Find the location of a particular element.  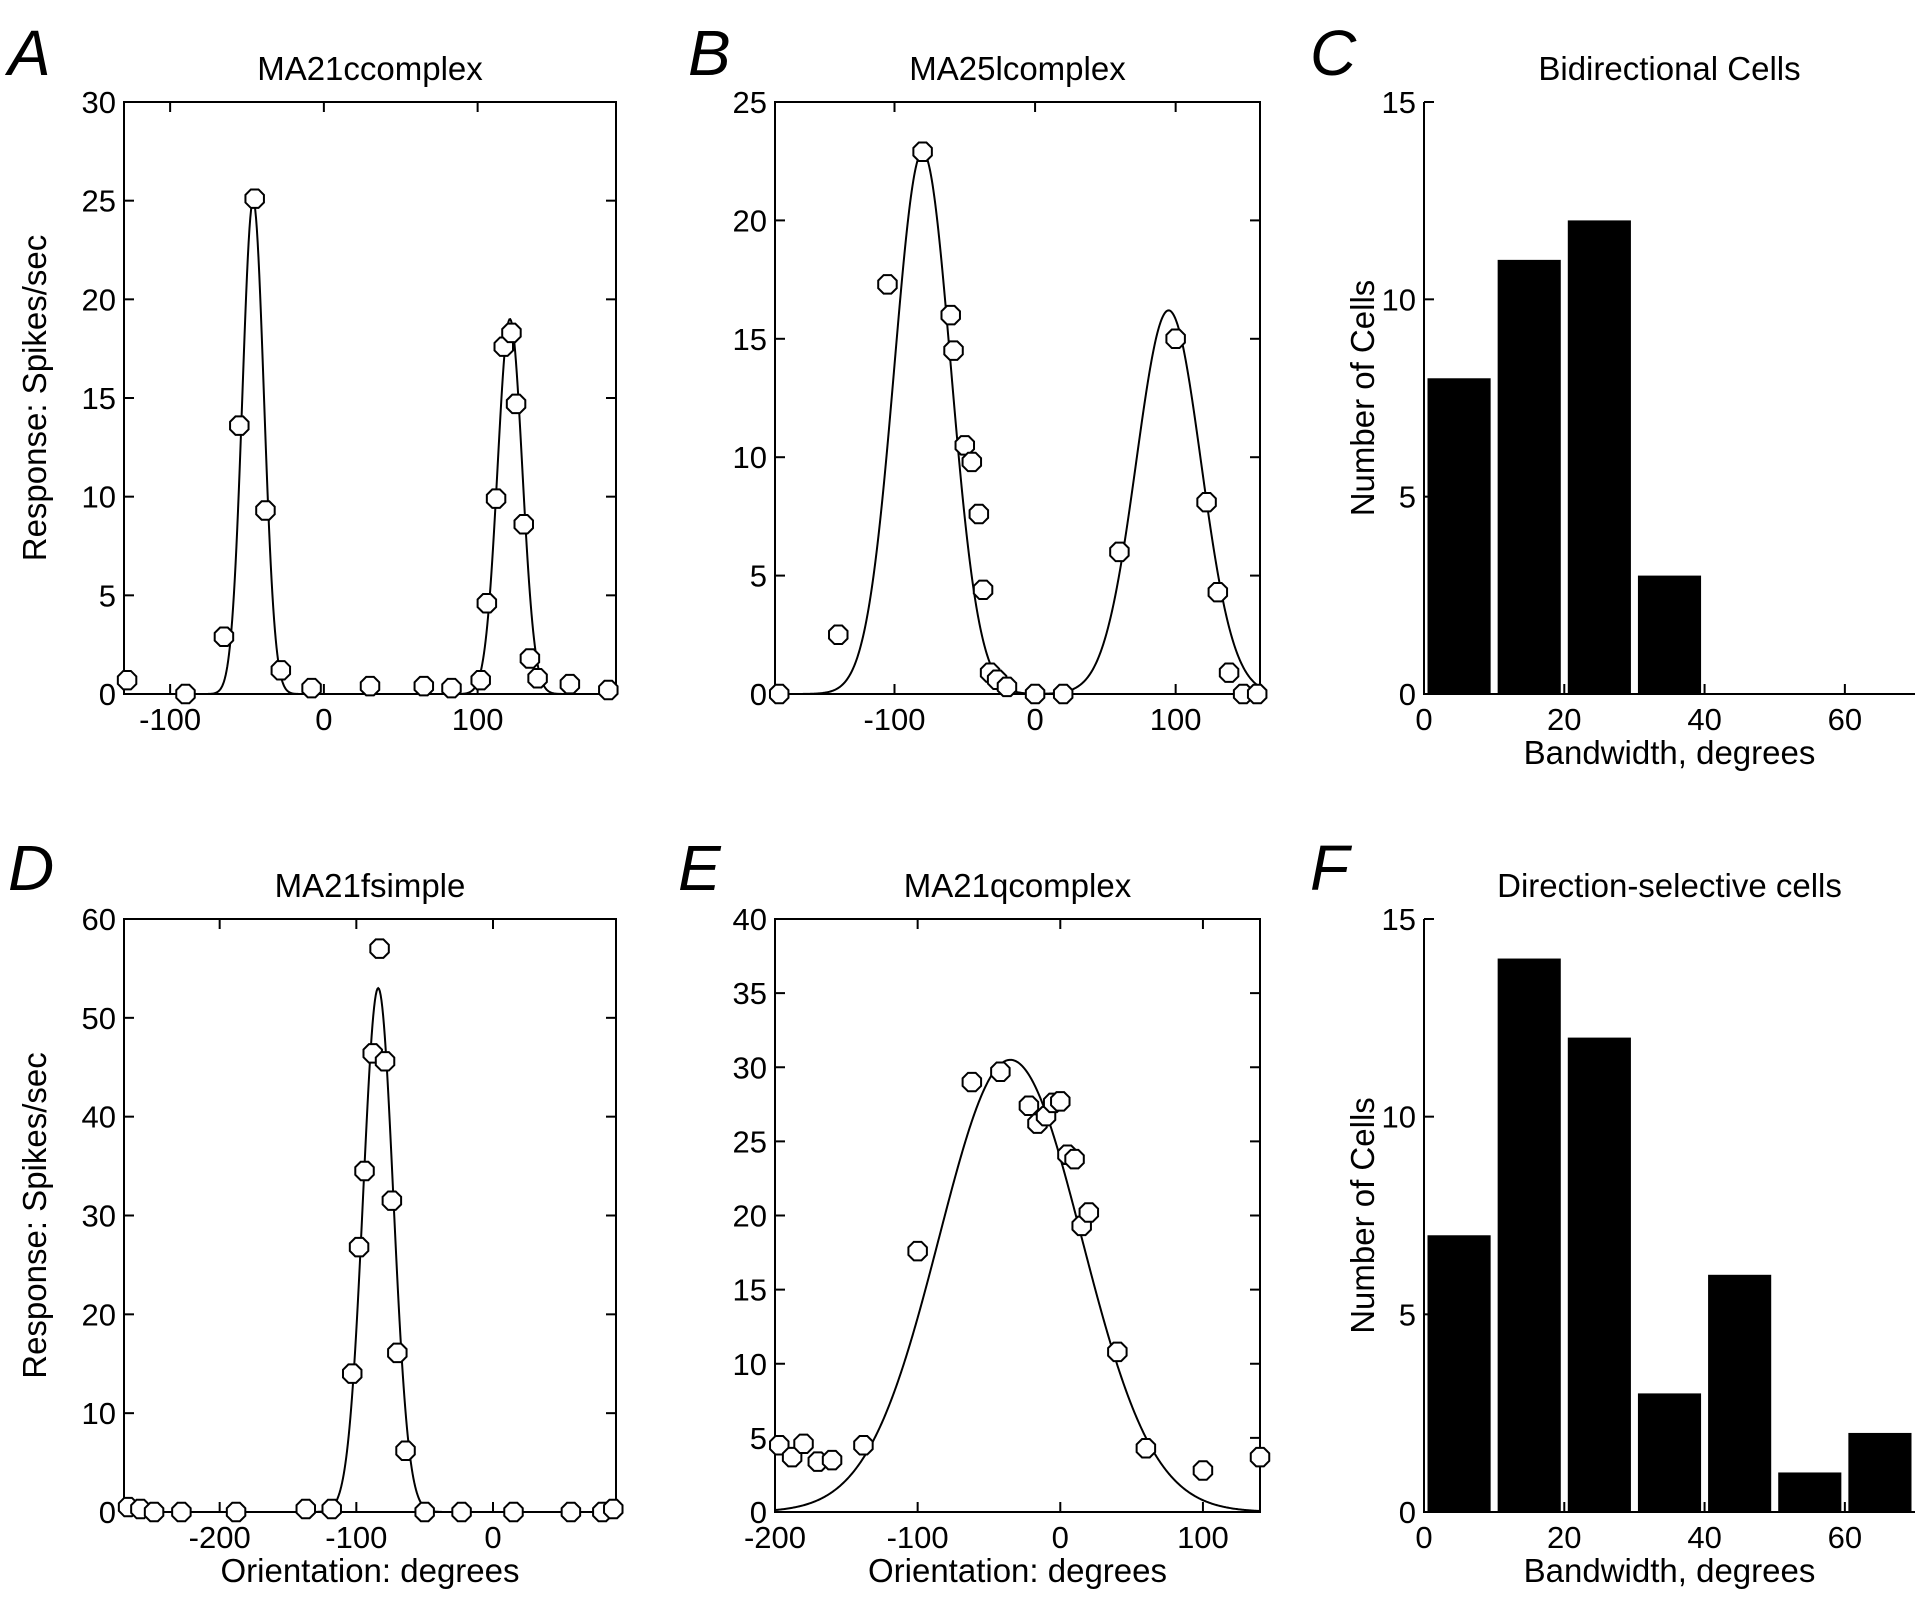

x-tick-label: -200 is located at coordinates (775, 1537).